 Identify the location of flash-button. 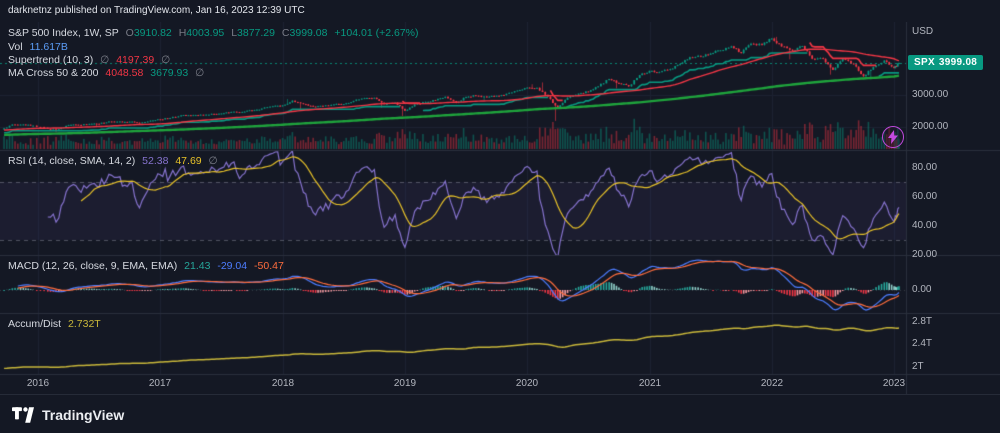
(893, 137).